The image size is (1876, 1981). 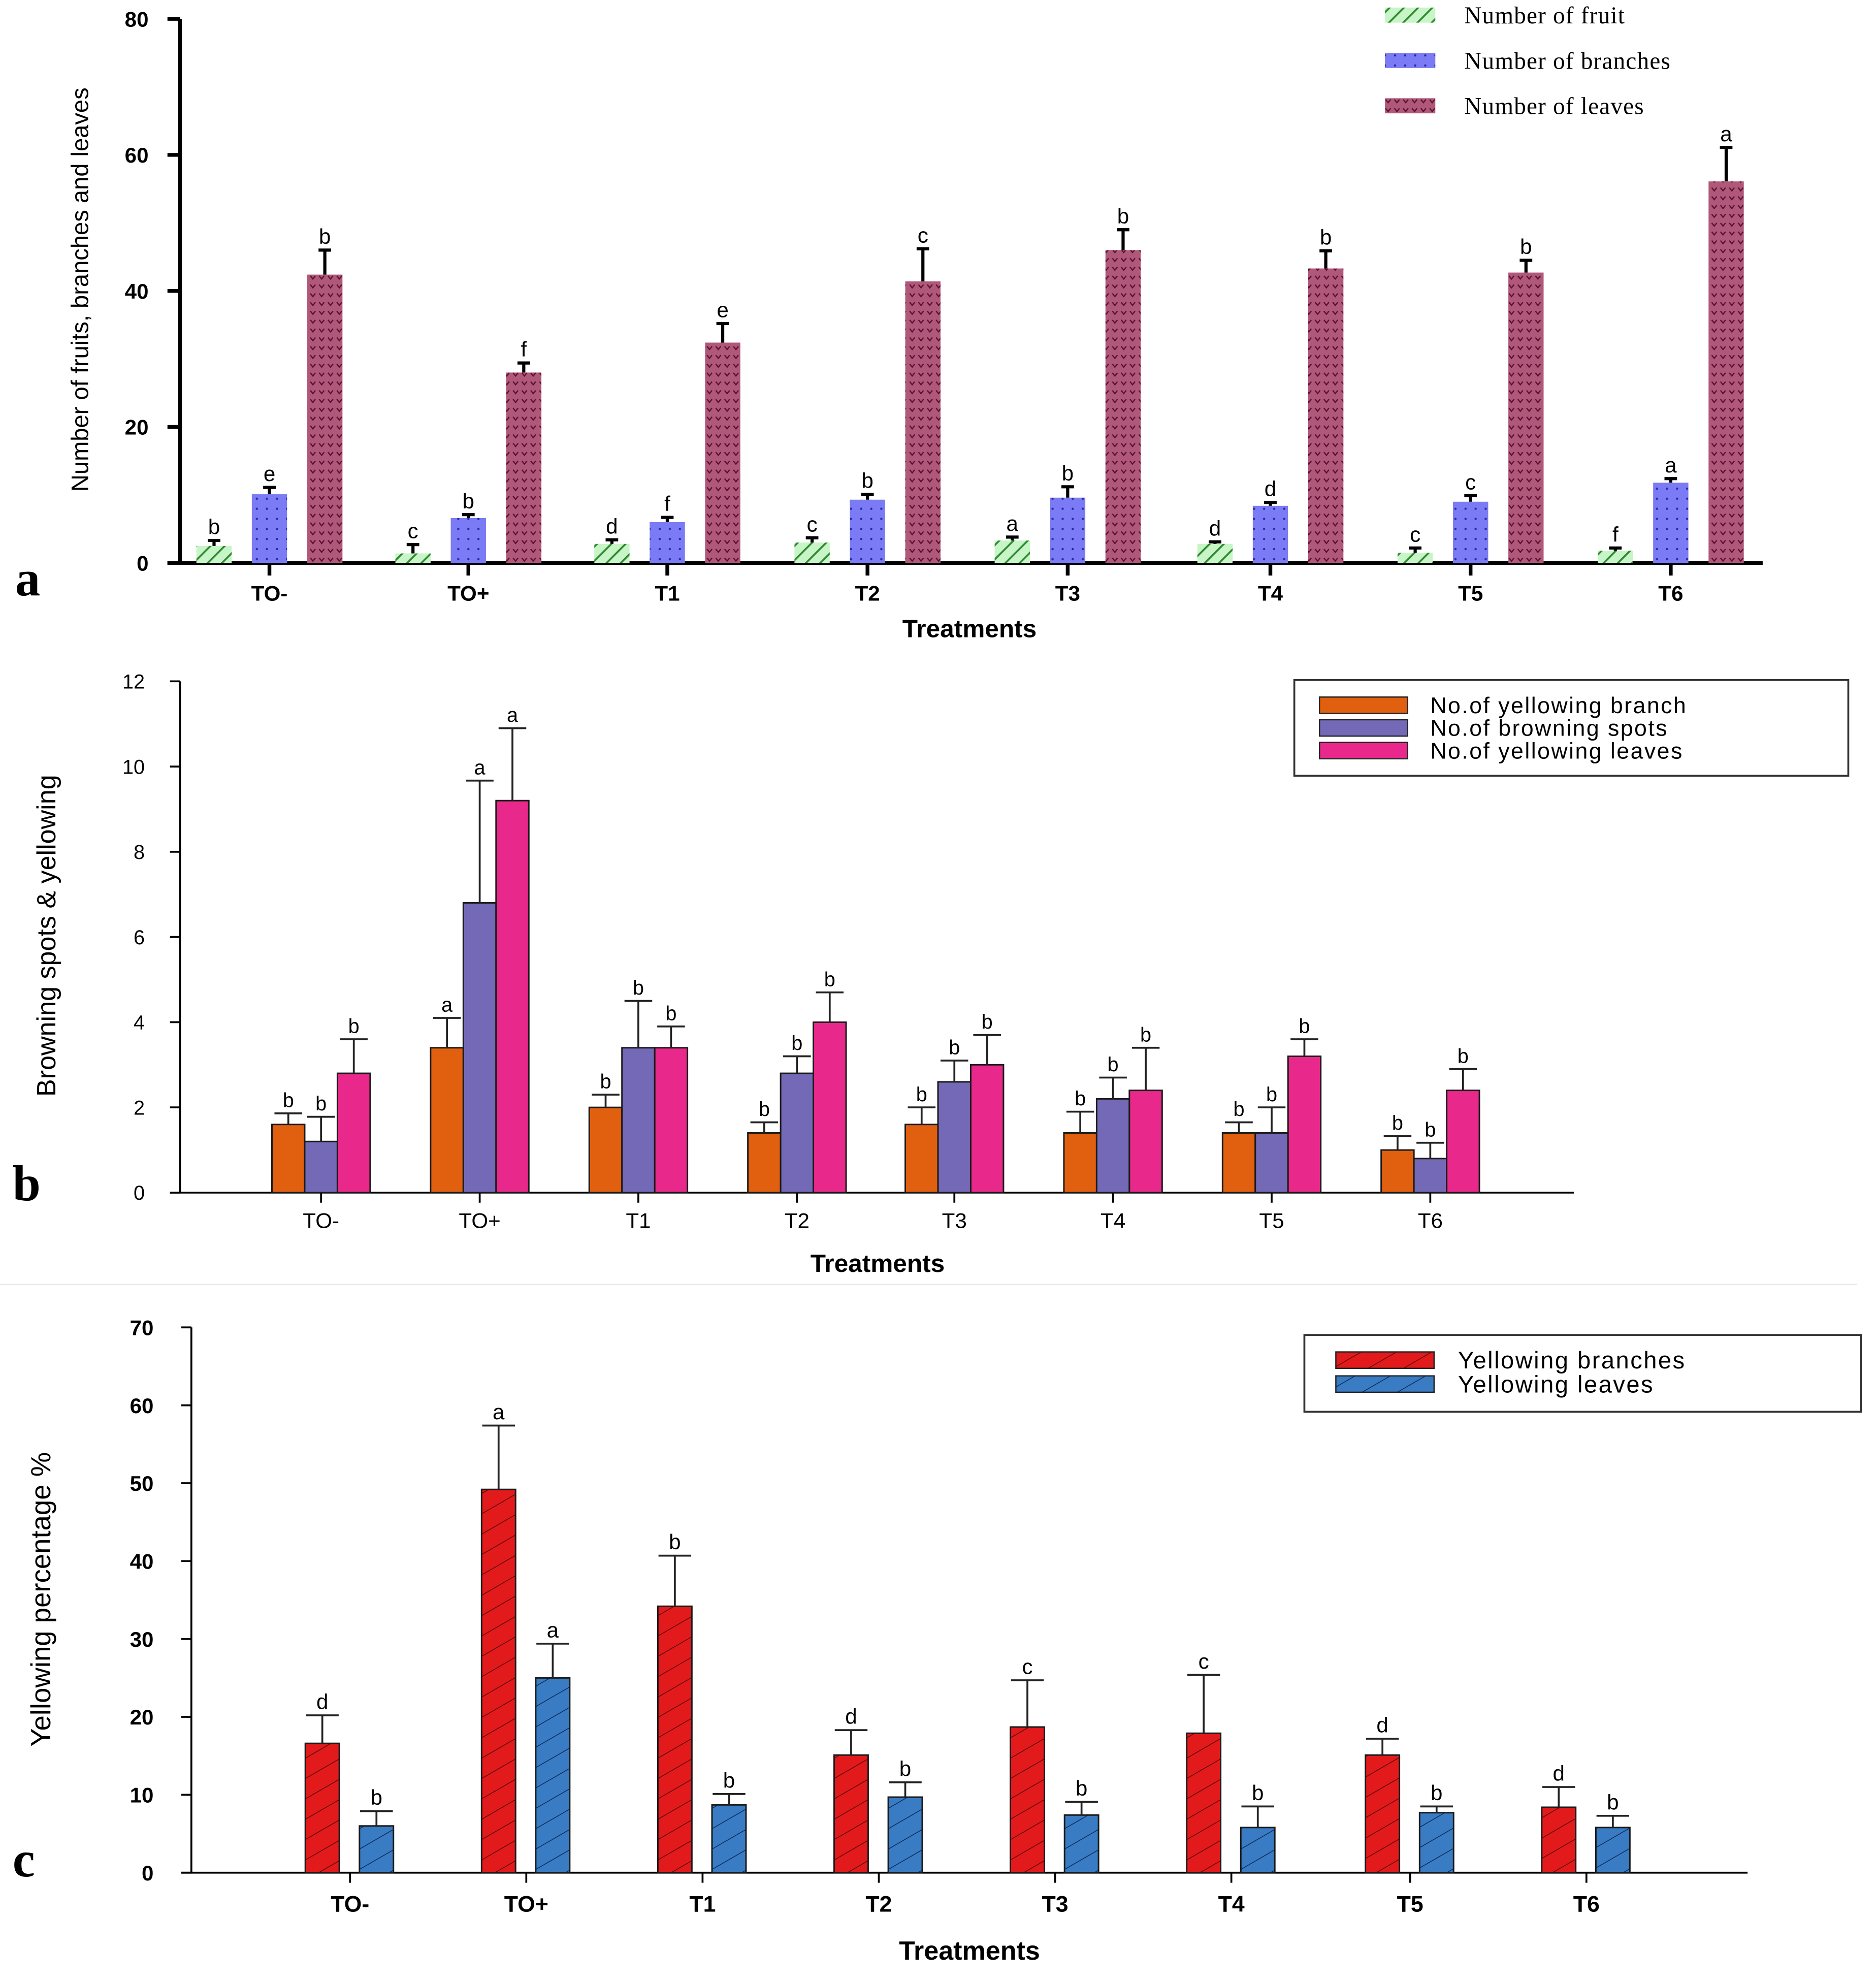 I want to click on y-tick-label: 60, so click(x=137, y=155).